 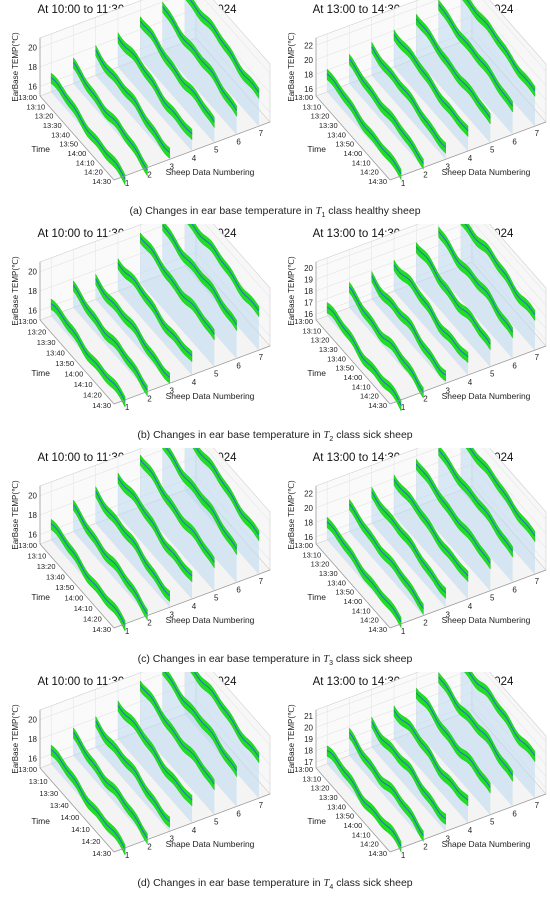 I want to click on sheep-axis-title: Shape Data Numbering, so click(x=486, y=844).